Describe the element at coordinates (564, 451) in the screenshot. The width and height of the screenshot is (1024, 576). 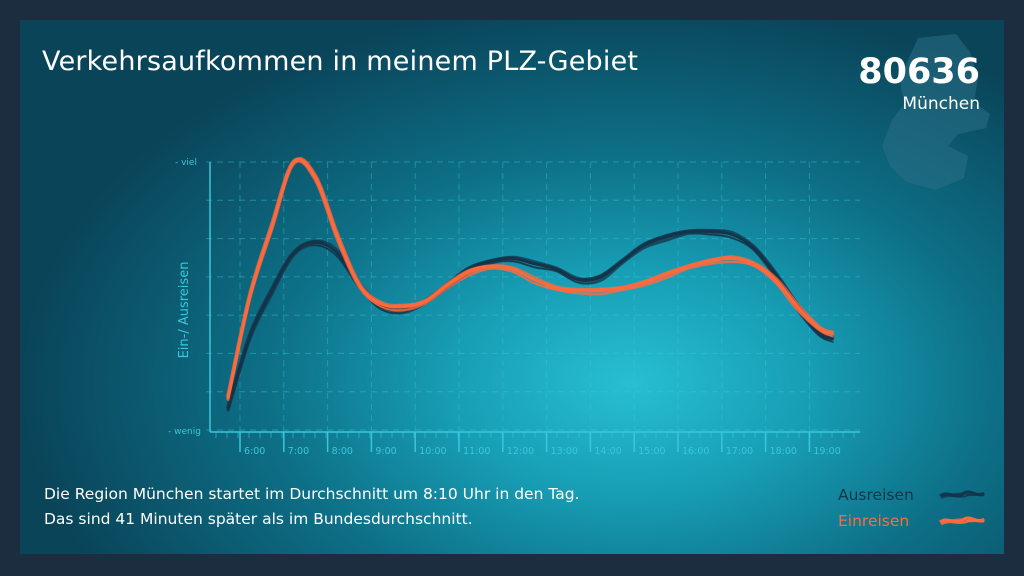
I see `x-tick-label: 13:00` at that location.